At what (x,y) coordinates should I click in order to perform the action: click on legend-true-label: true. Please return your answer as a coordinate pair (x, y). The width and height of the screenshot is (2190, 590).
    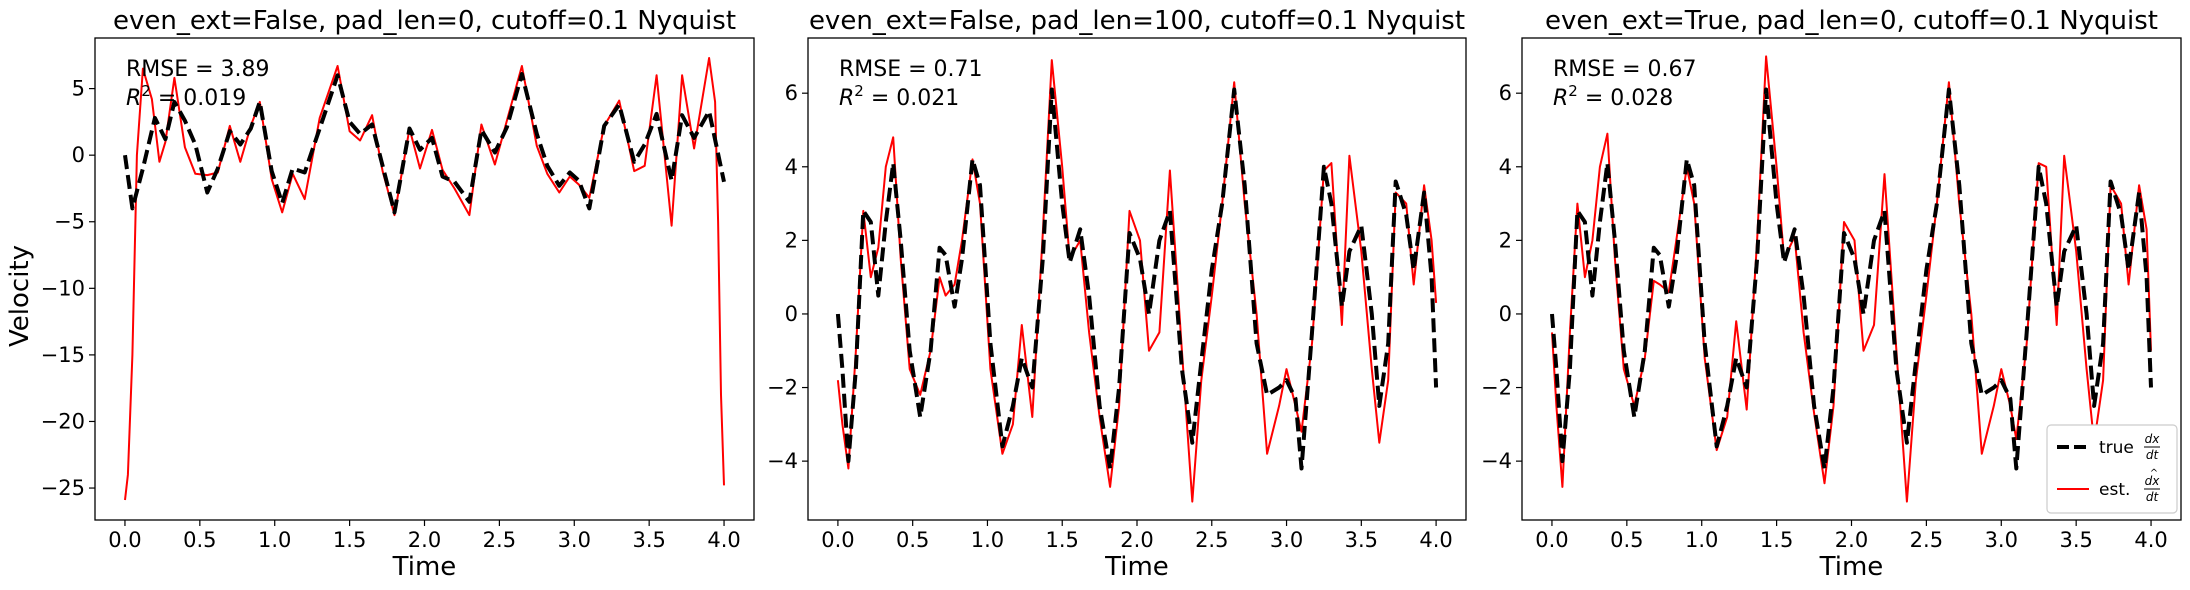
    Looking at the image, I should click on (2116, 448).